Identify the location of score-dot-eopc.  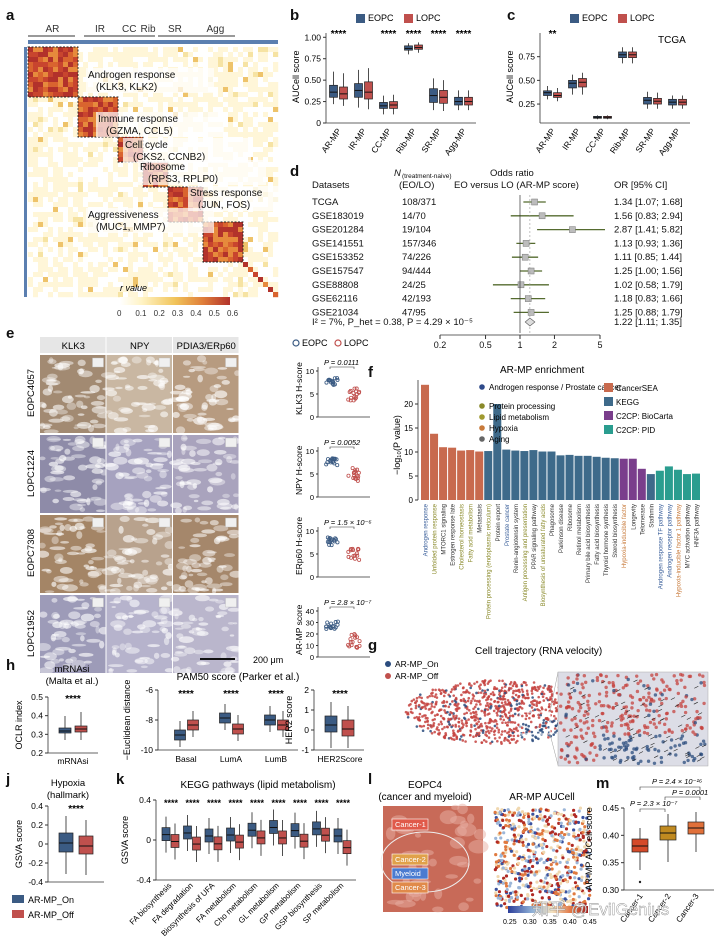
(337, 624).